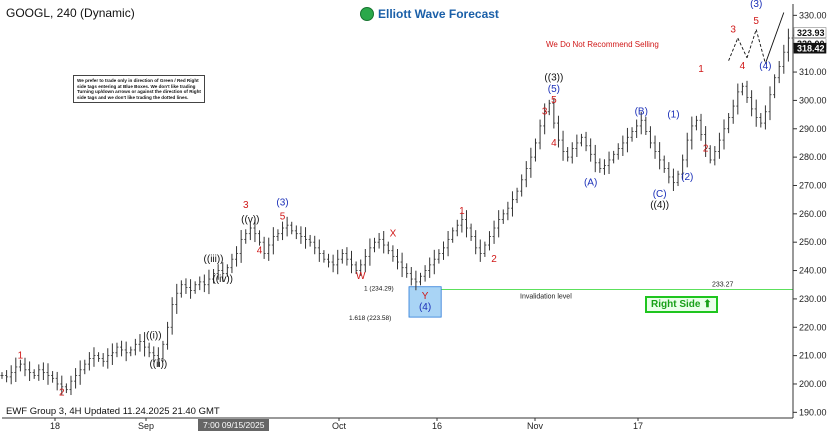  Describe the element at coordinates (813, 15) in the screenshot. I see `y-tick-label: 330.00` at that location.